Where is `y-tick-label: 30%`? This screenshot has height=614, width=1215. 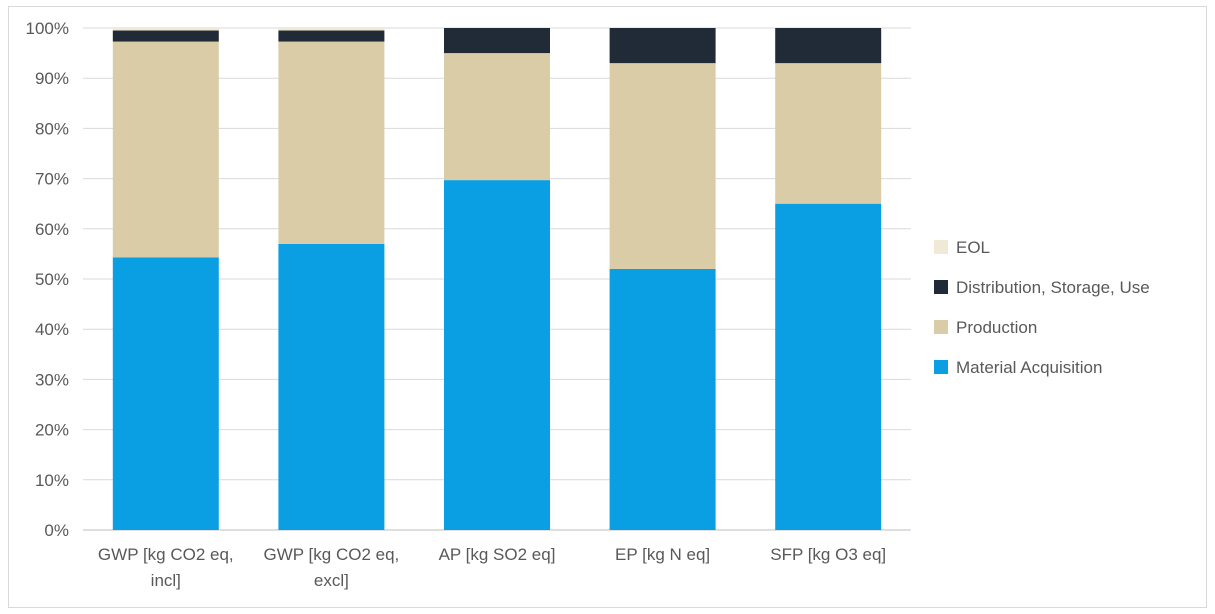
y-tick-label: 30% is located at coordinates (52, 379).